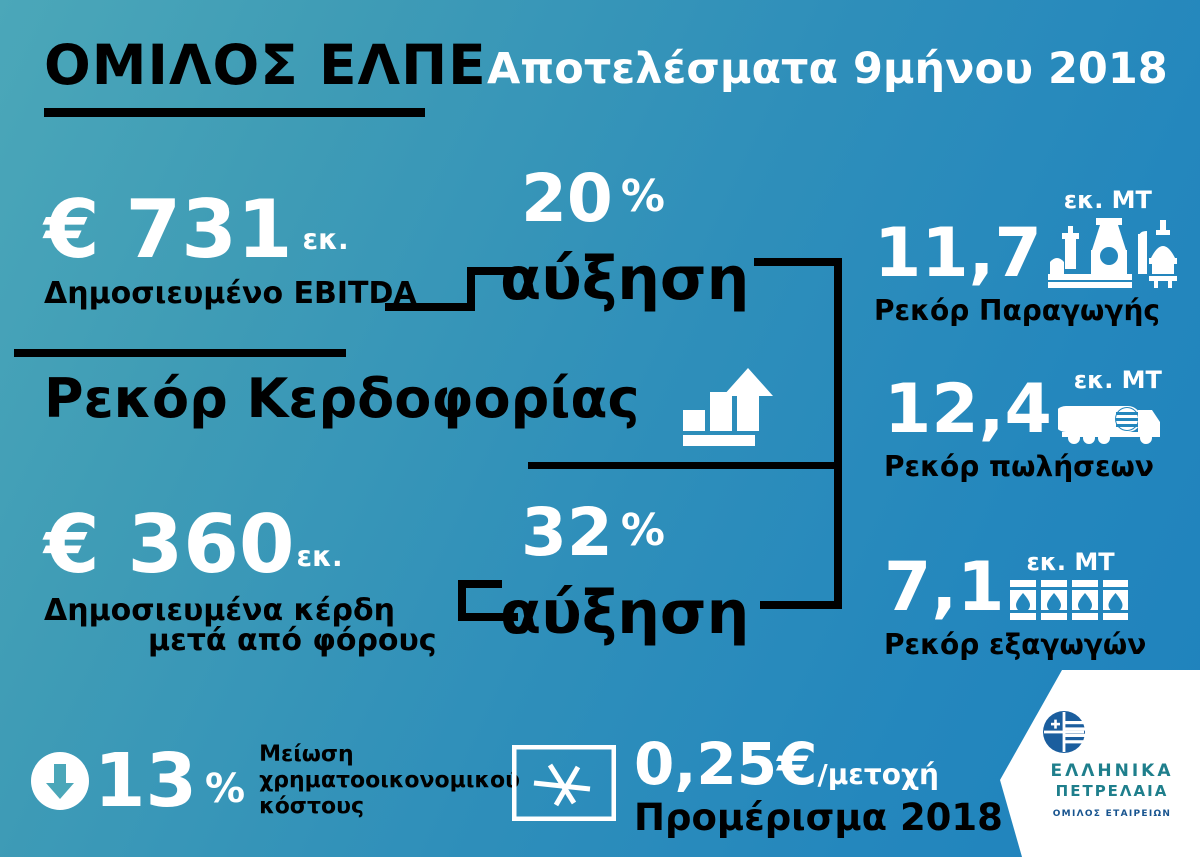 The height and width of the screenshot is (857, 1200). What do you see at coordinates (306, 754) in the screenshot?
I see `finance-cost-caption-line1: Μείωση` at bounding box center [306, 754].